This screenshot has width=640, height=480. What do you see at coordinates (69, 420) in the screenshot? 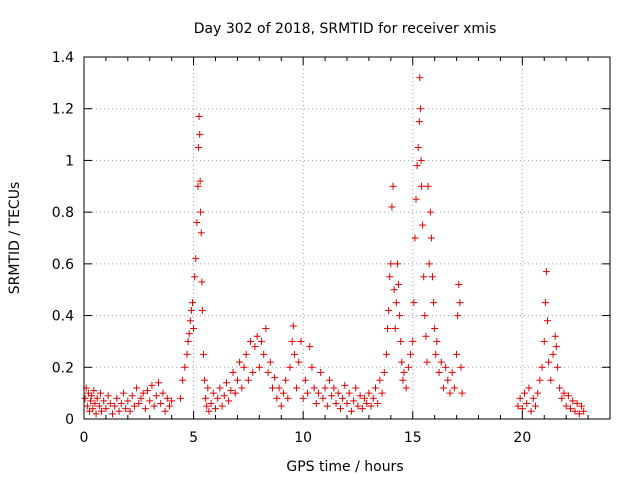
I see `y-tick-label: 0` at bounding box center [69, 420].